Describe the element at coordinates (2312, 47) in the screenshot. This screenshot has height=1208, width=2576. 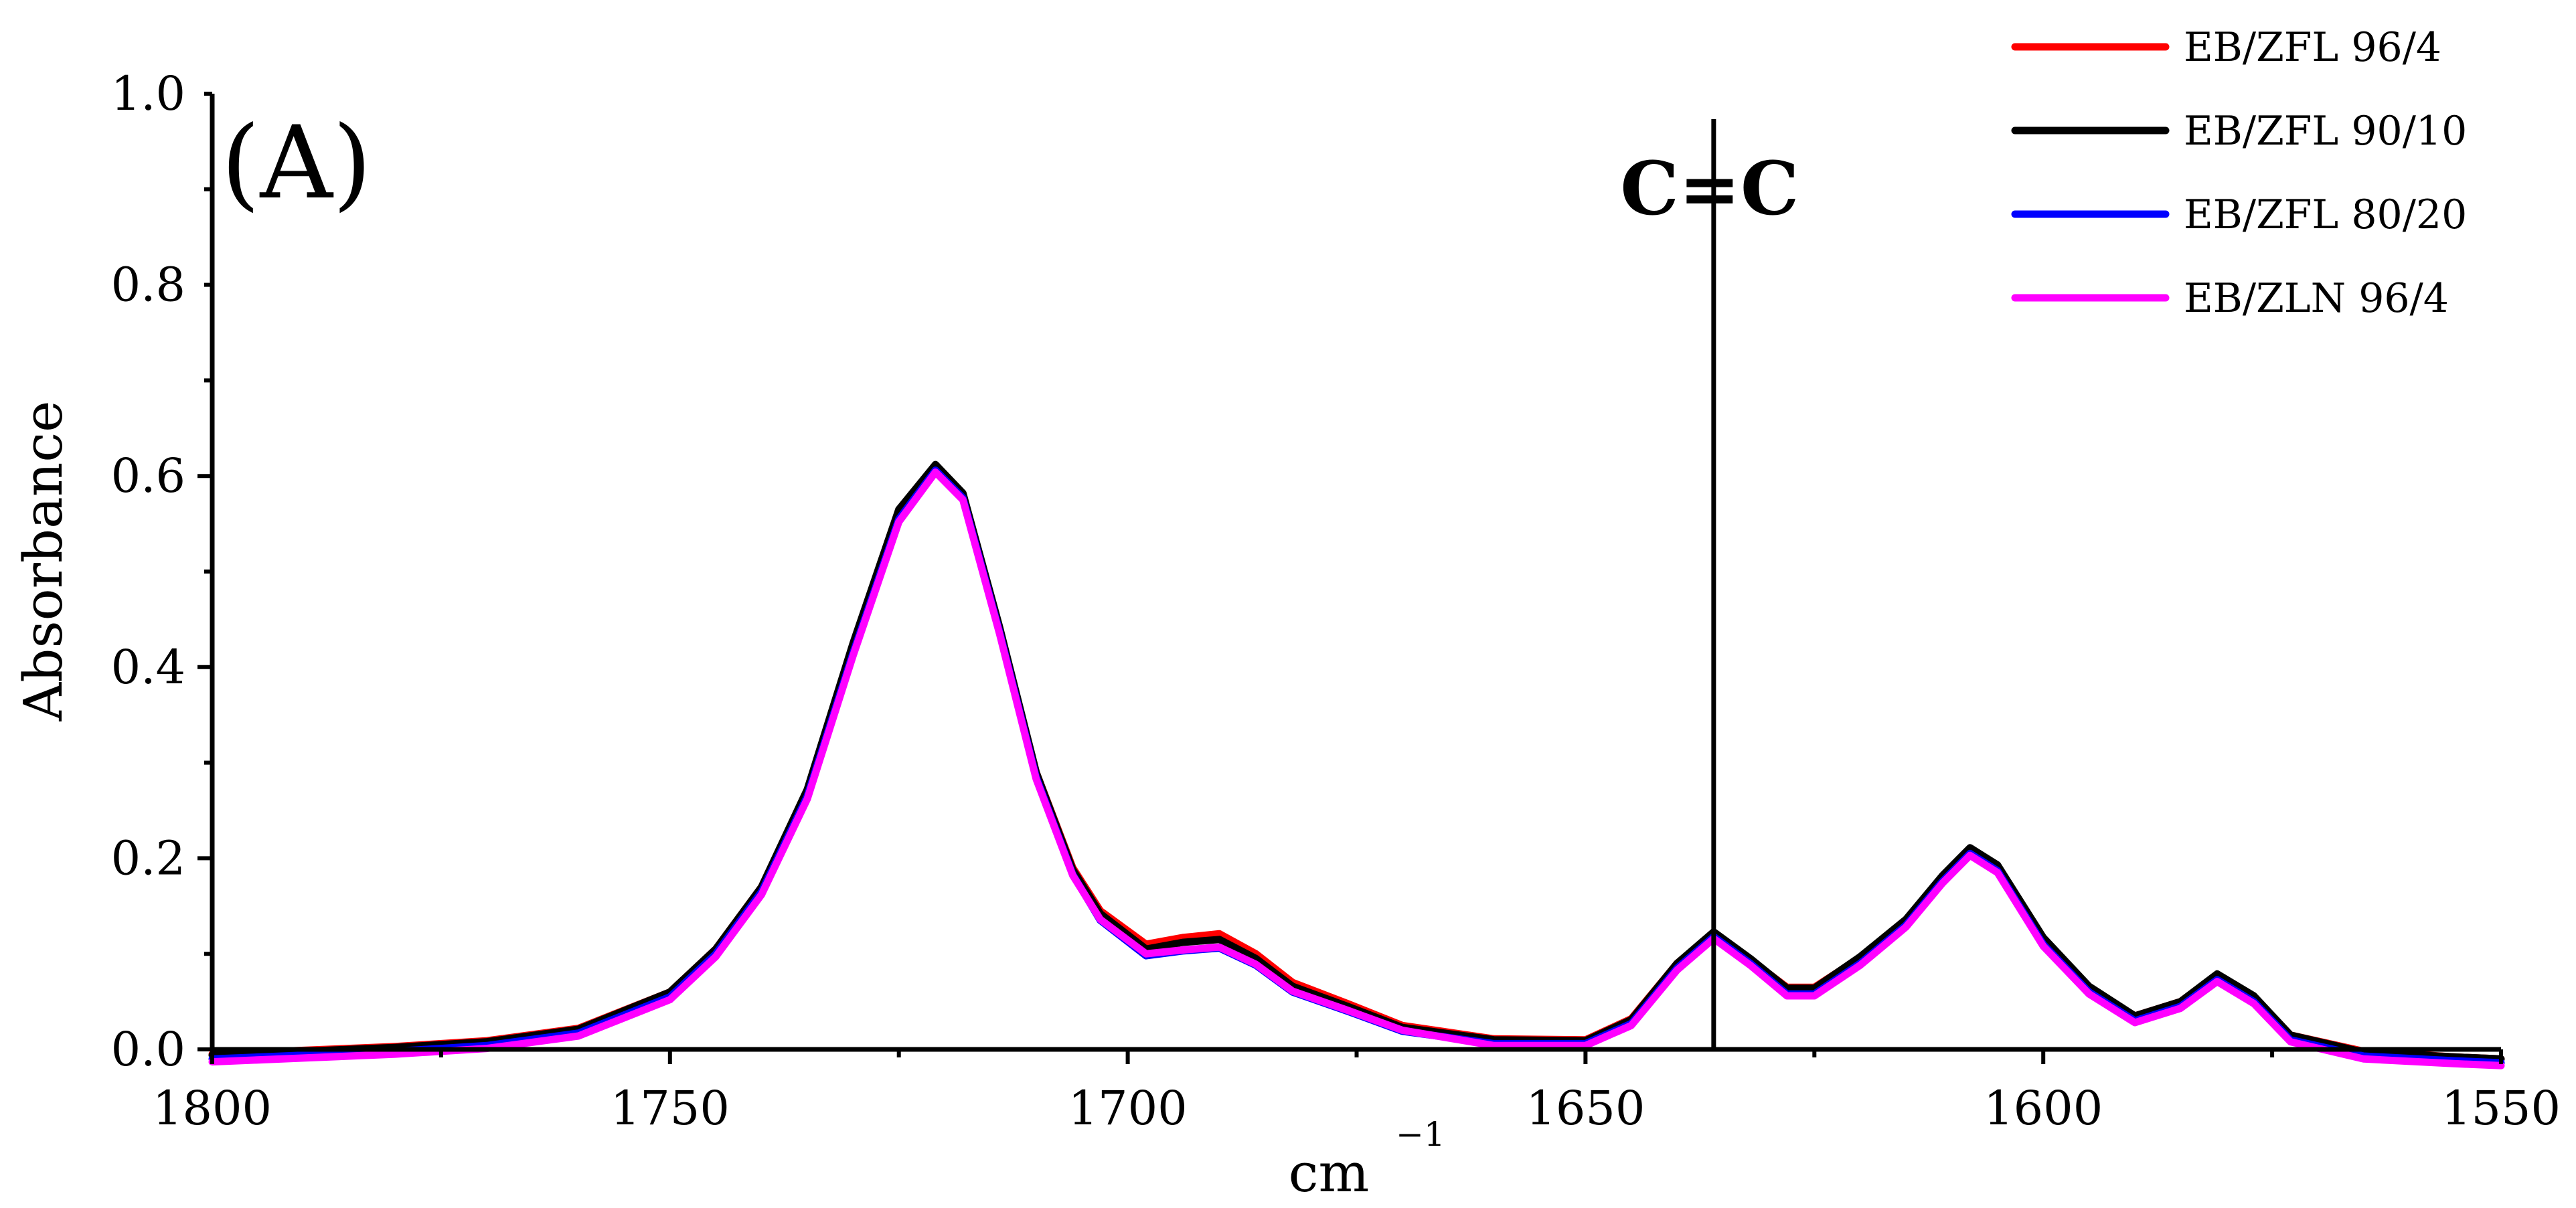
I see `legend-label-1: EB/ZFL 96/4` at that location.